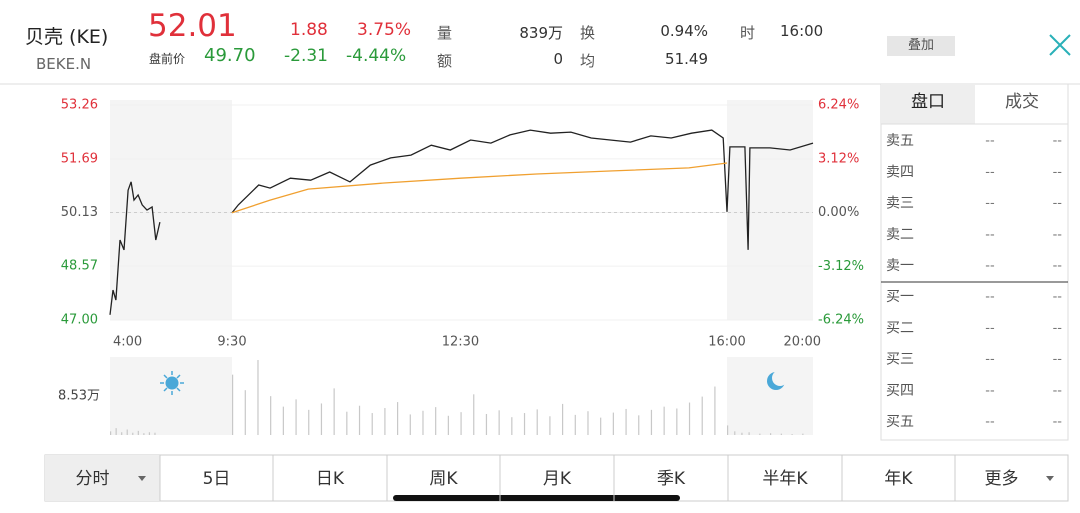 The height and width of the screenshot is (513, 1080). What do you see at coordinates (127, 342) in the screenshot?
I see `x-tick-label: 4:00` at bounding box center [127, 342].